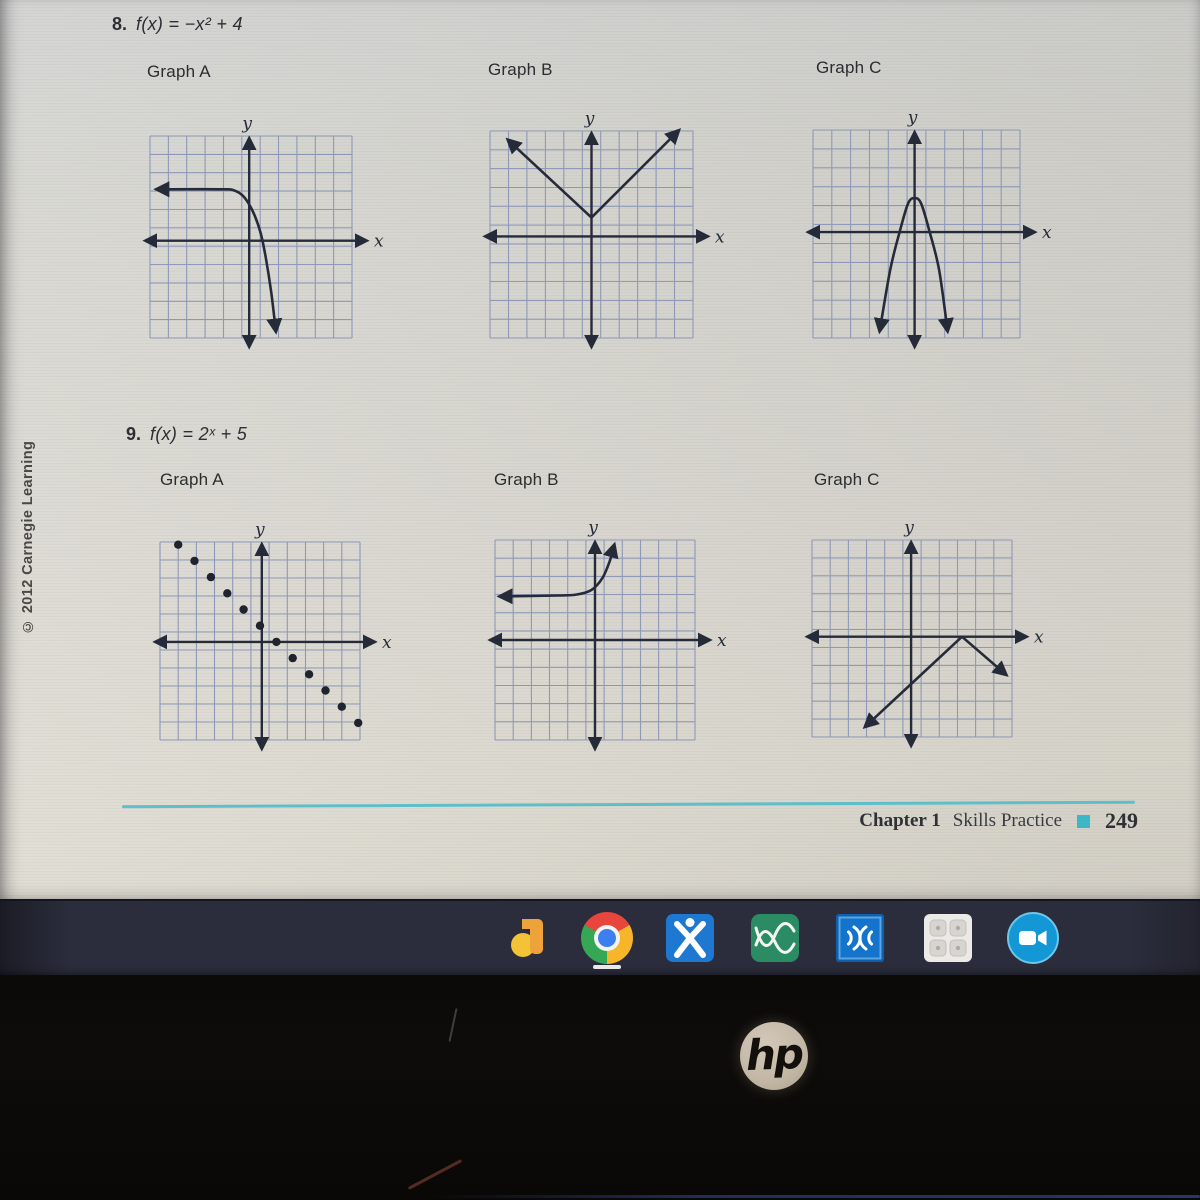 Image resolution: width=1200 pixels, height=1200 pixels. I want to click on desmos-graph-app-icon, so click(775, 938).